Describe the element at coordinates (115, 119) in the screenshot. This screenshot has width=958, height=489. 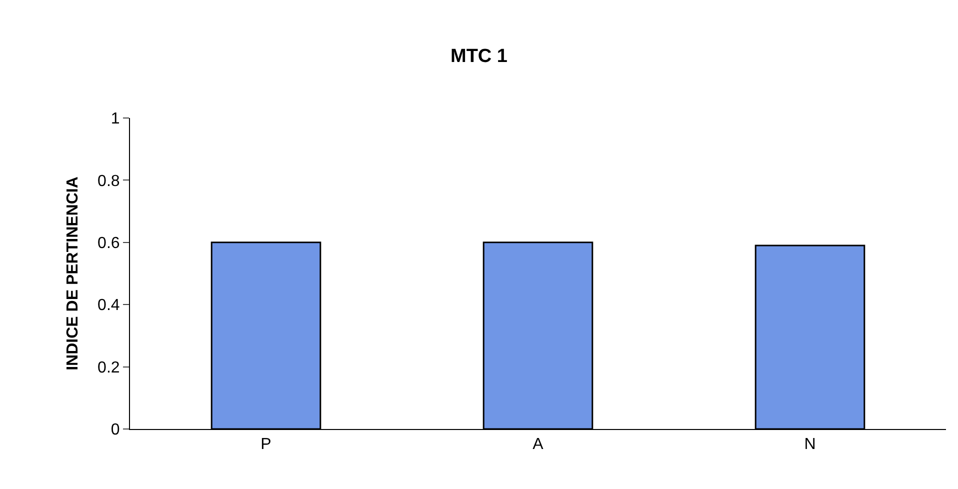
I see `y-tick-label: 1` at that location.